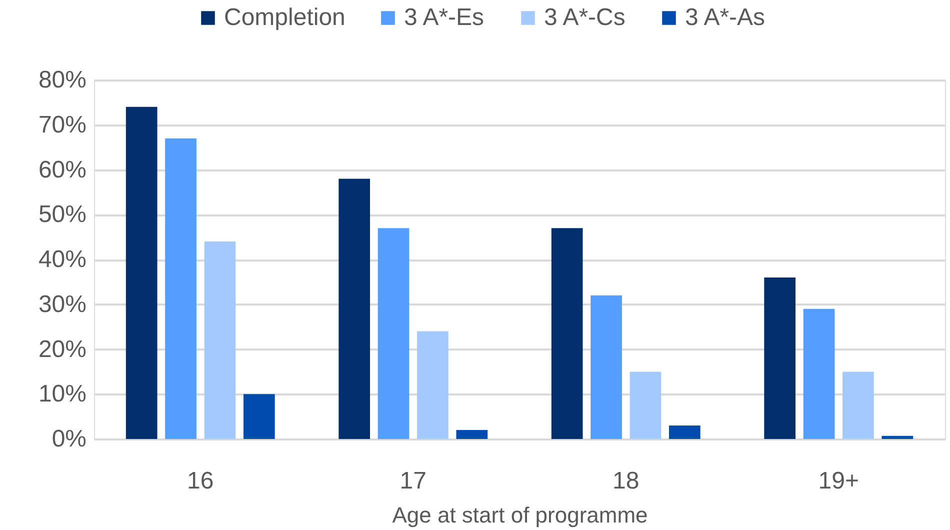 The height and width of the screenshot is (530, 950). I want to click on y-tick-label: 0%, so click(69, 439).